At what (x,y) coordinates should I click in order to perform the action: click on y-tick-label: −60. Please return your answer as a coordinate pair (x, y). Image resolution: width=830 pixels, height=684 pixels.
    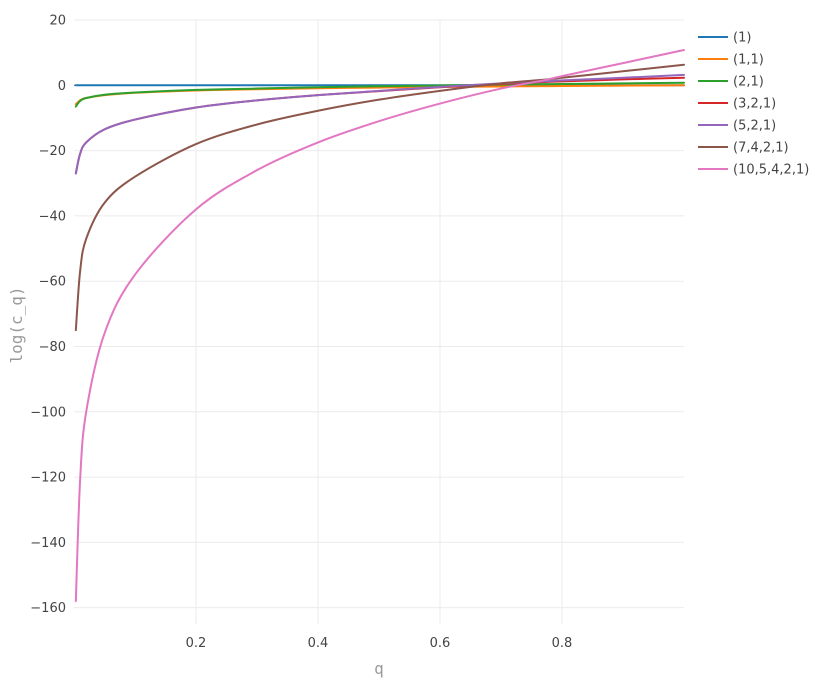
    Looking at the image, I should click on (52, 282).